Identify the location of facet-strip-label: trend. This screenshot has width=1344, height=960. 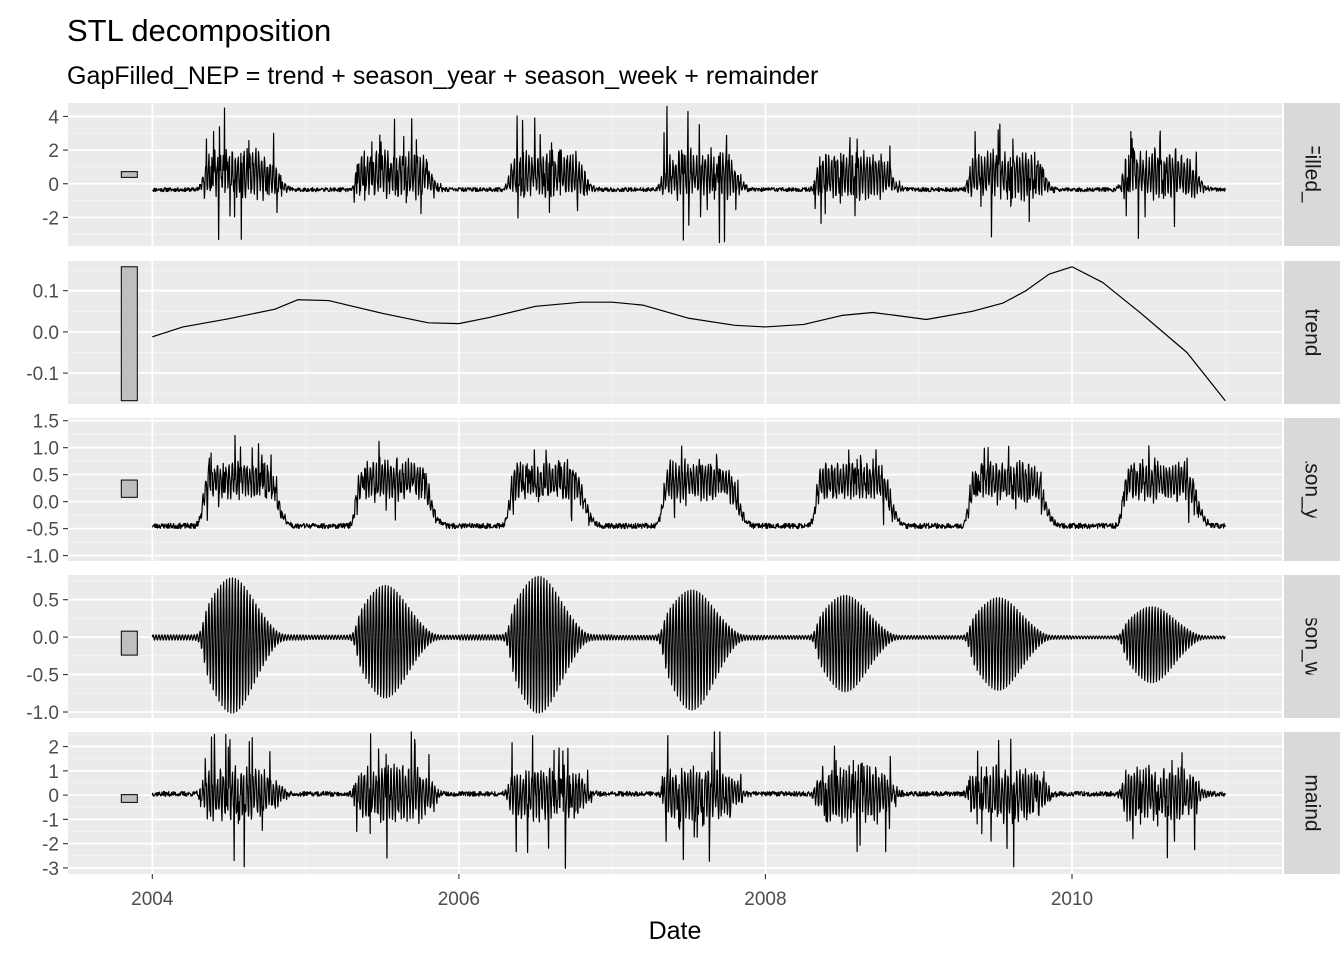
(1312, 333).